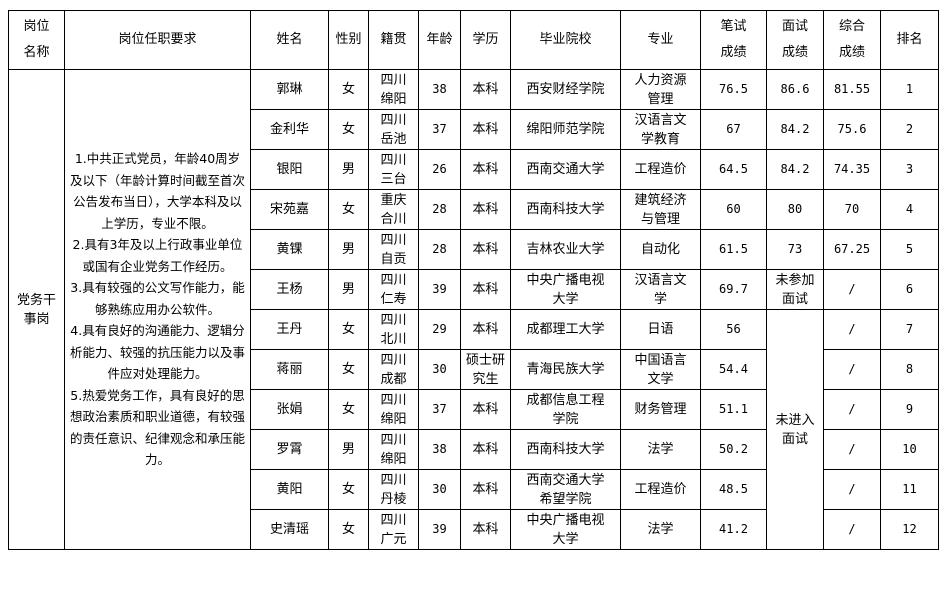 This screenshot has height=597, width=949. Describe the element at coordinates (289, 289) in the screenshot. I see `name-cell: 王杨` at that location.